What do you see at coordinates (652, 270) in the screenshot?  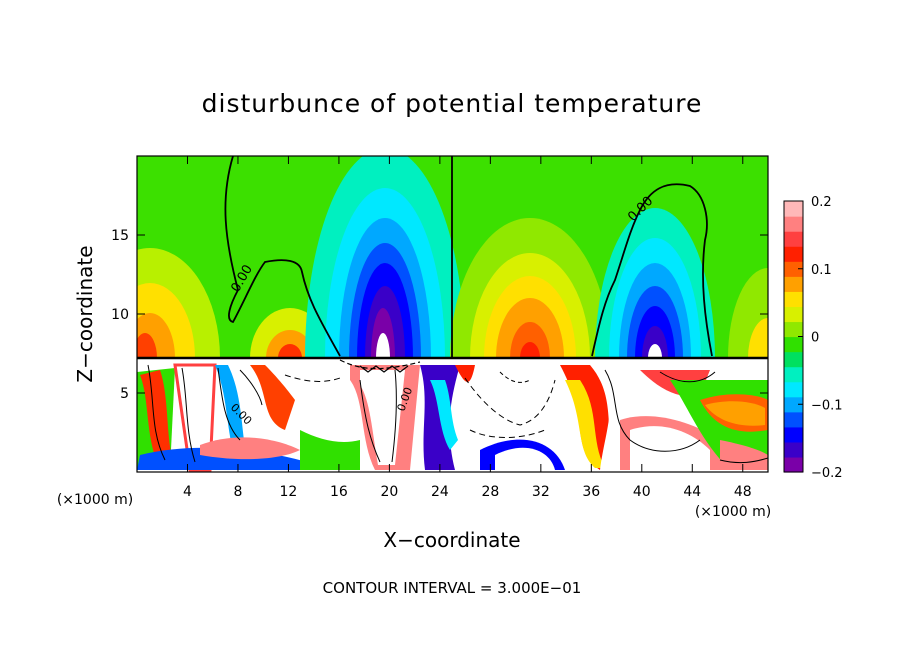 I see `zero-contour-right` at bounding box center [652, 270].